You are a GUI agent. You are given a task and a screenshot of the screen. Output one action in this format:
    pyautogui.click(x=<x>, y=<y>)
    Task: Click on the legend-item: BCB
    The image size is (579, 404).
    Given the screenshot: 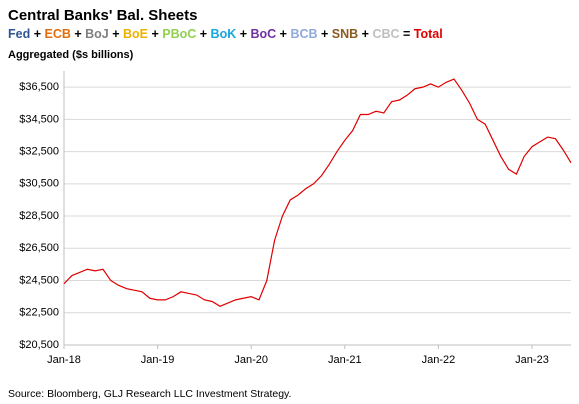 What is the action you would take?
    pyautogui.click(x=303, y=34)
    